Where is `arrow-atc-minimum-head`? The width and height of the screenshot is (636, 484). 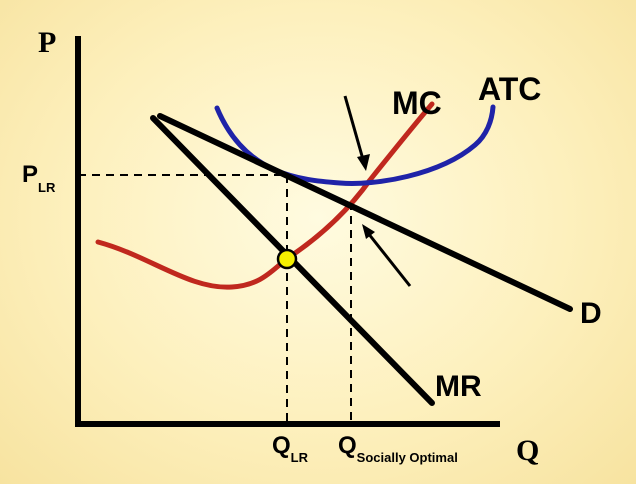
arrow-atc-minimum-head is located at coordinates (363, 162).